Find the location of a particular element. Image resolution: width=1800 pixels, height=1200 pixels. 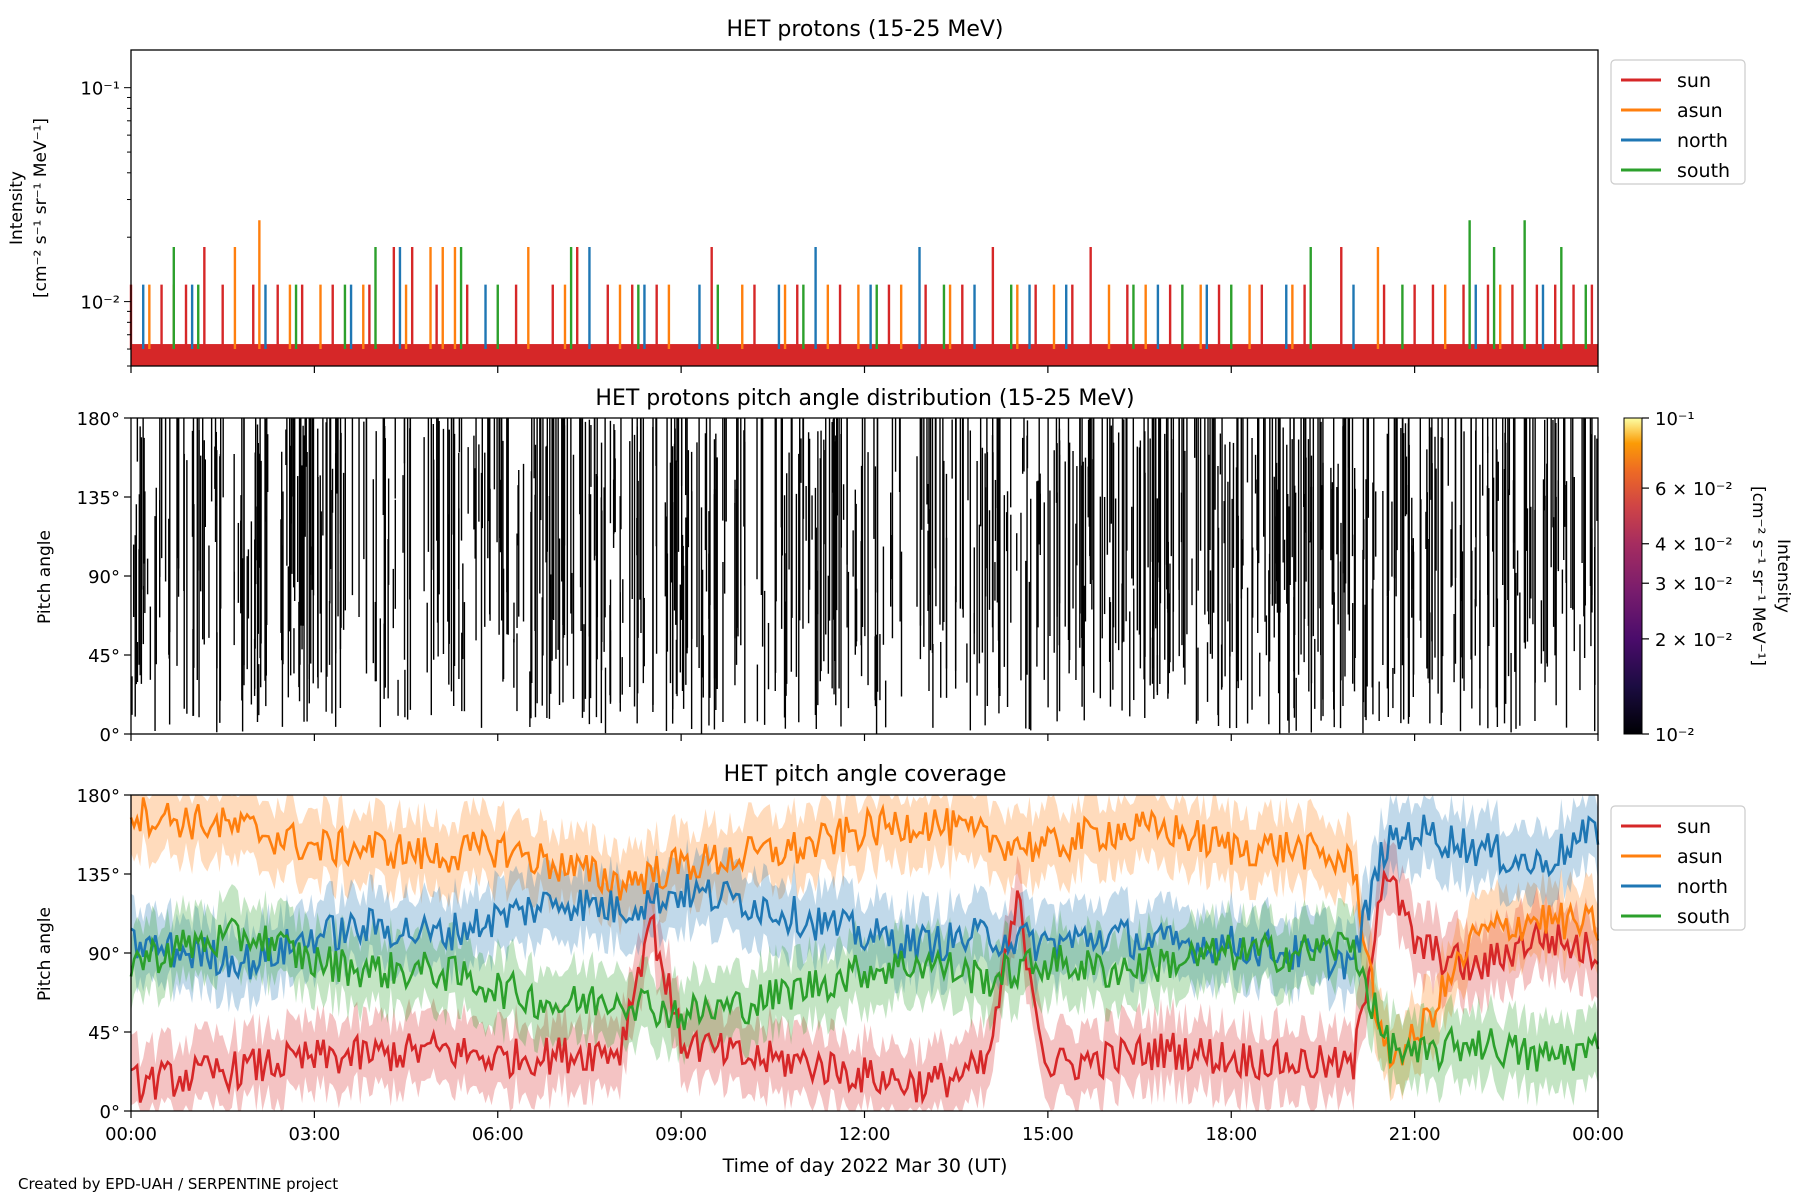

coverage-line-south is located at coordinates (864, 995).